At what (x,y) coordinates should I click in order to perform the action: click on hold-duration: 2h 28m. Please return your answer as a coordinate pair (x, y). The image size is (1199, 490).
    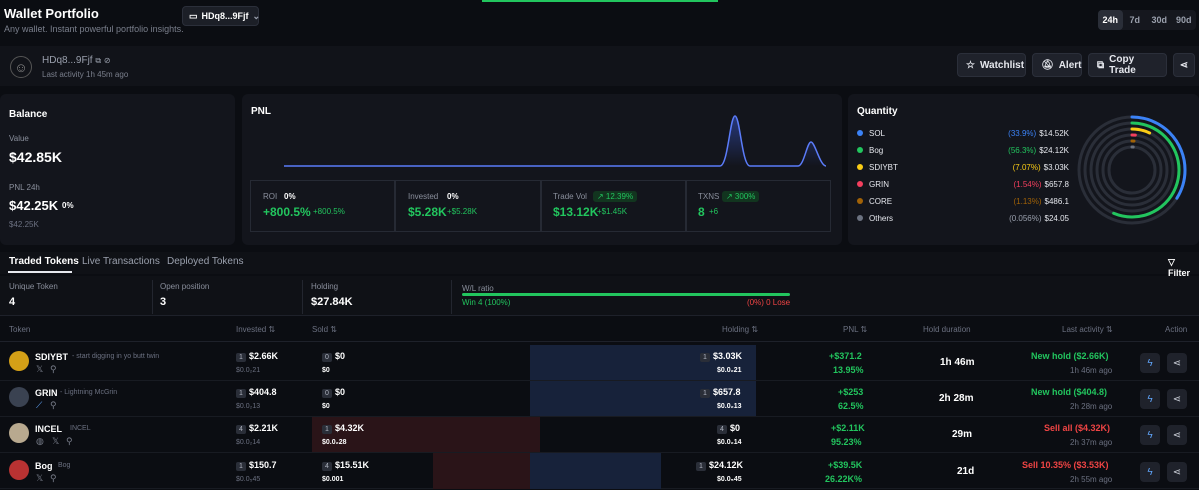
    Looking at the image, I should click on (956, 398).